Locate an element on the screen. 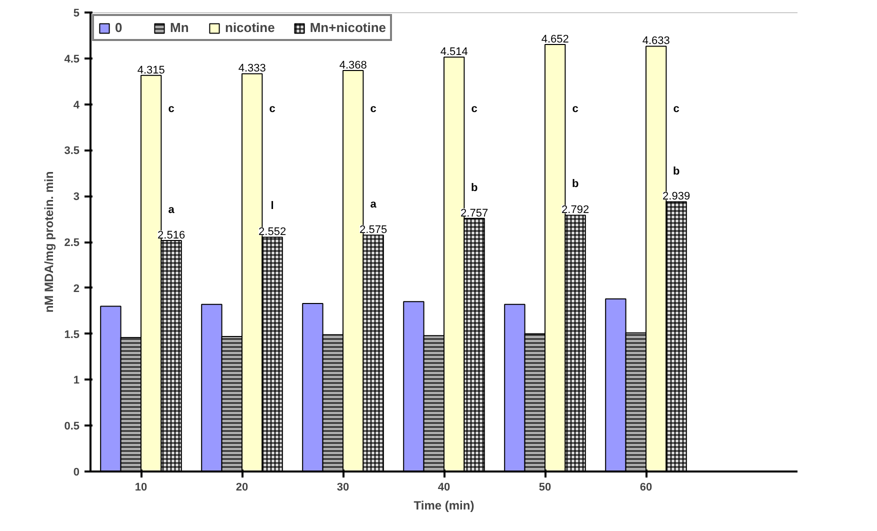 This screenshot has width=877, height=531. data-label: 4.368 is located at coordinates (353, 66).